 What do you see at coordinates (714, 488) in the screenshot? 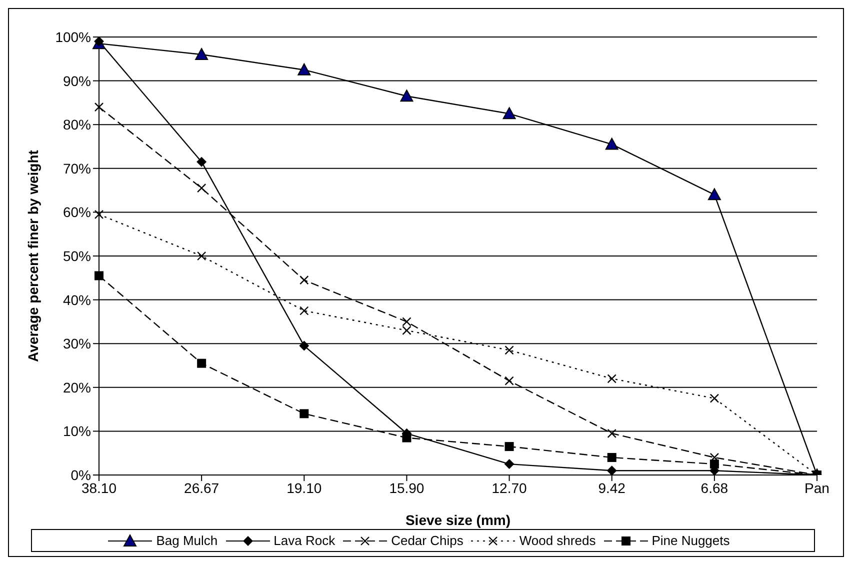
I see `x-tick-label: 6.68` at bounding box center [714, 488].